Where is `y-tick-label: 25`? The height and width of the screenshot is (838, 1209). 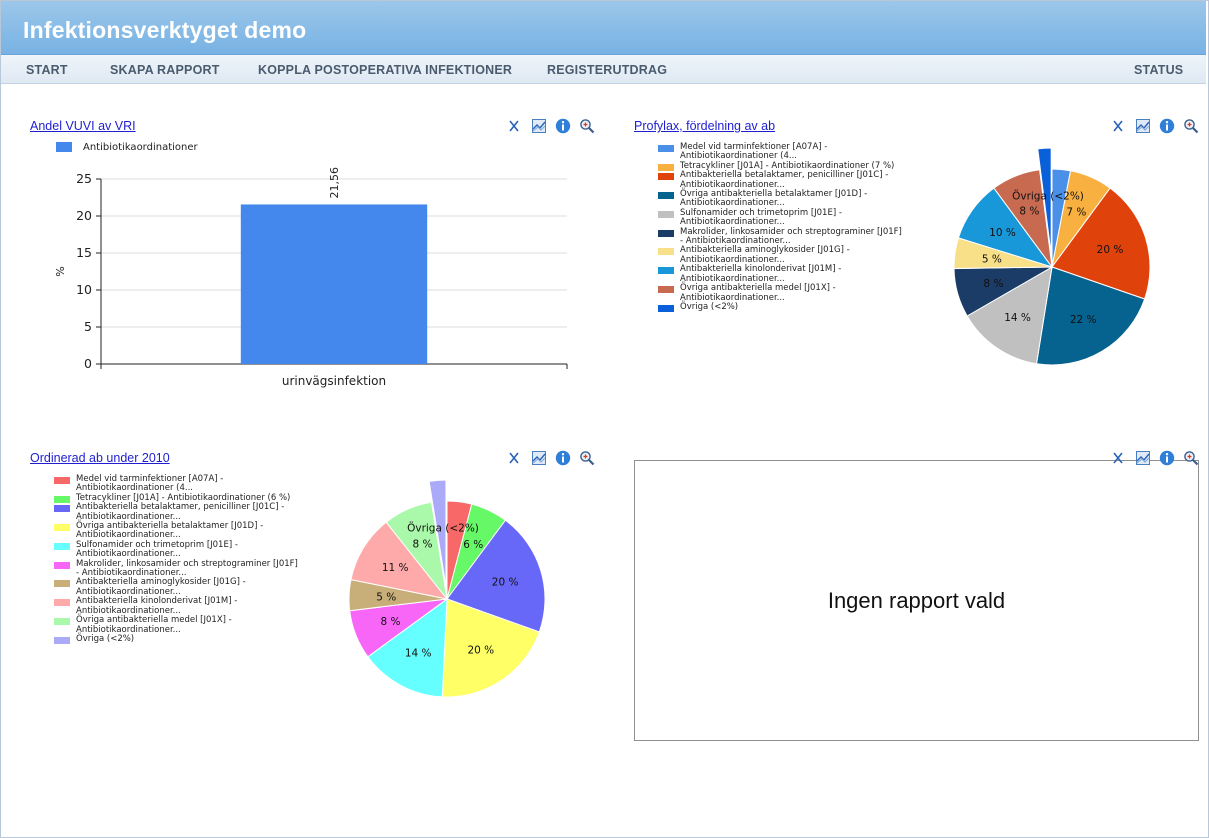
y-tick-label: 25 is located at coordinates (84, 178).